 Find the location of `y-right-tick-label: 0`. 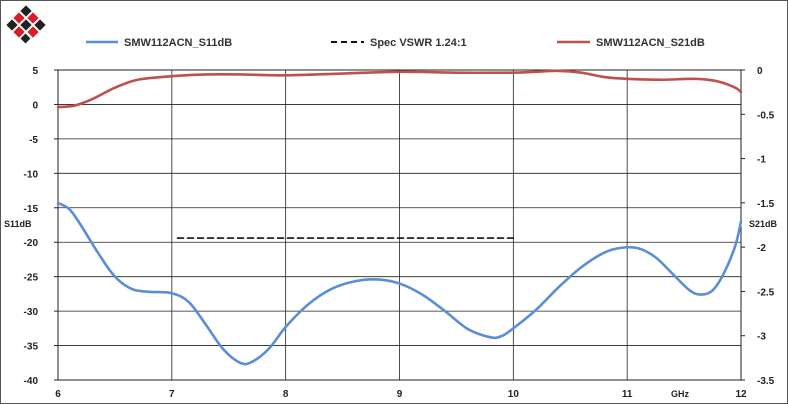

y-right-tick-label: 0 is located at coordinates (760, 71).